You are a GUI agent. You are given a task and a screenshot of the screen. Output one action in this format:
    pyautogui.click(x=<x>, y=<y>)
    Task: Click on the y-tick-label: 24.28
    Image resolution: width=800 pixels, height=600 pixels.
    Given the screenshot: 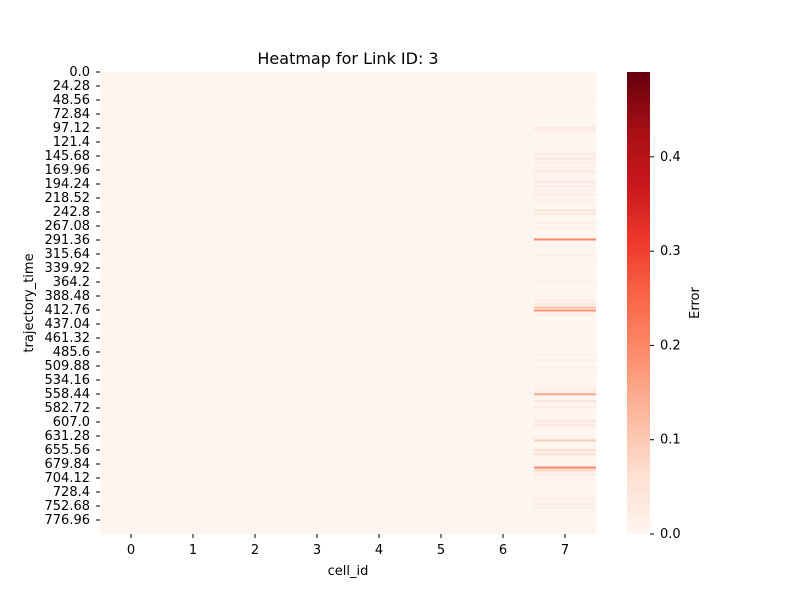 What is the action you would take?
    pyautogui.click(x=71, y=86)
    